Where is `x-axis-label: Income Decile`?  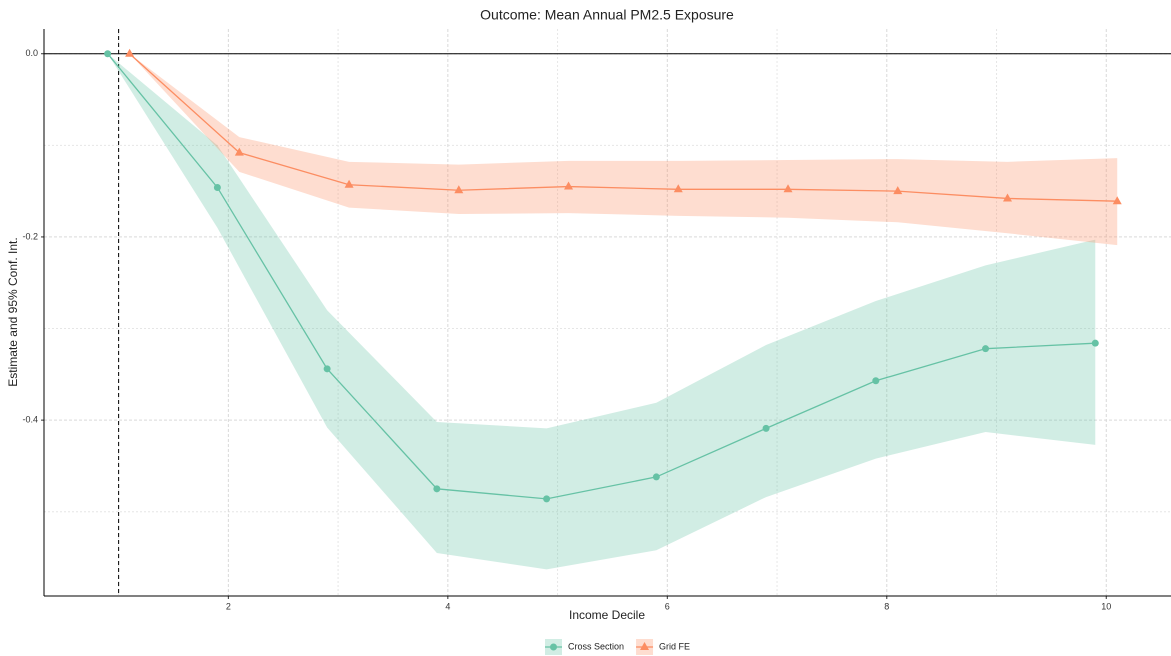 x-axis-label: Income Decile is located at coordinates (607, 615).